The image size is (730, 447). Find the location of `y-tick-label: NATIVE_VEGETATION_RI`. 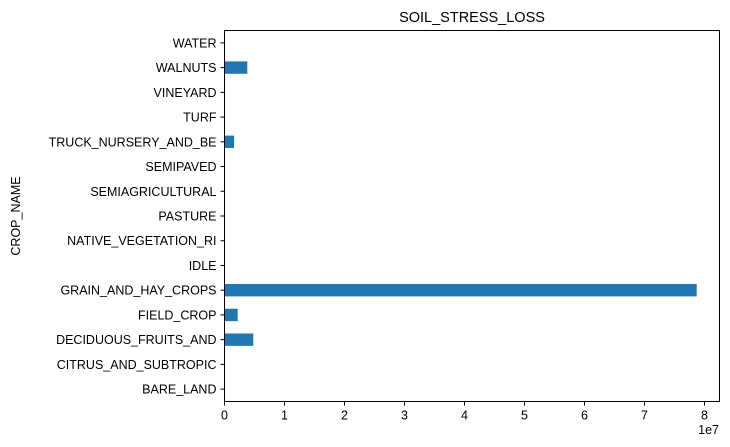

y-tick-label: NATIVE_VEGETATION_RI is located at coordinates (141, 241).